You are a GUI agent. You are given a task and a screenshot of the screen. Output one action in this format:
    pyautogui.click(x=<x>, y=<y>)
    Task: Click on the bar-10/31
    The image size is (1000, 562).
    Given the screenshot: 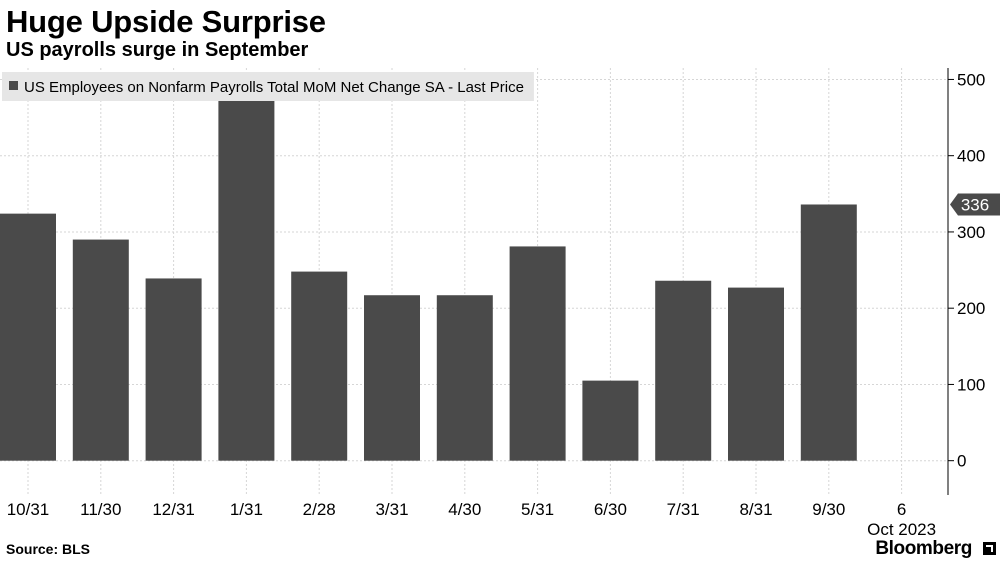 What is the action you would take?
    pyautogui.click(x=28, y=337)
    